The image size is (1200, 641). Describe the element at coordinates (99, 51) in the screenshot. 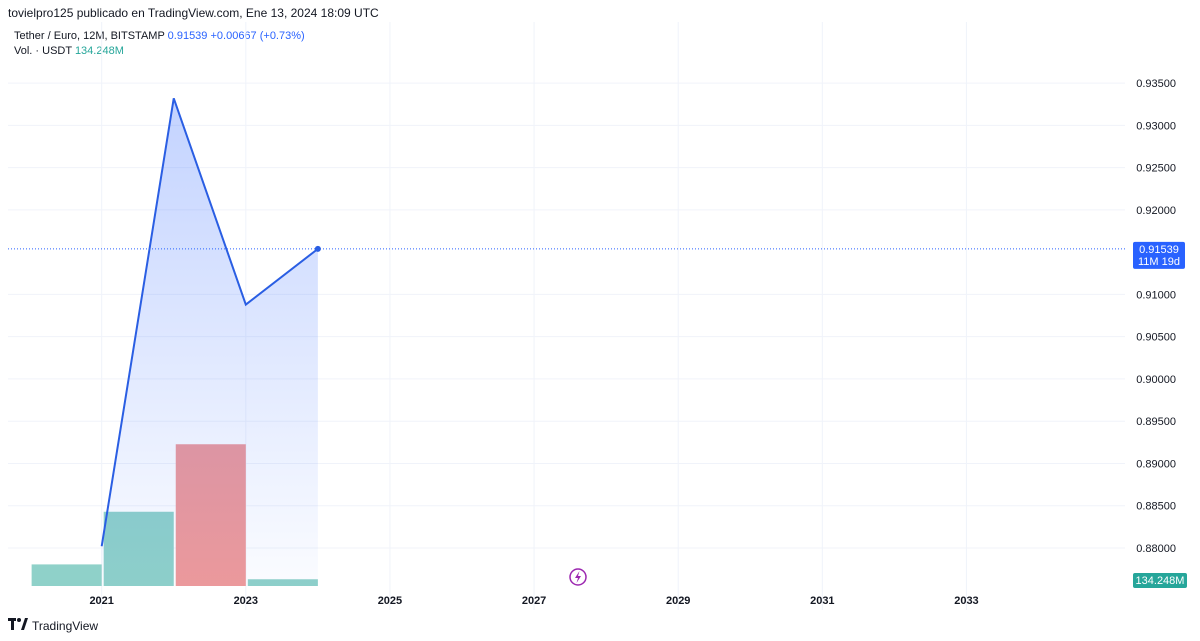

I see `volume-value: 134.248M` at that location.